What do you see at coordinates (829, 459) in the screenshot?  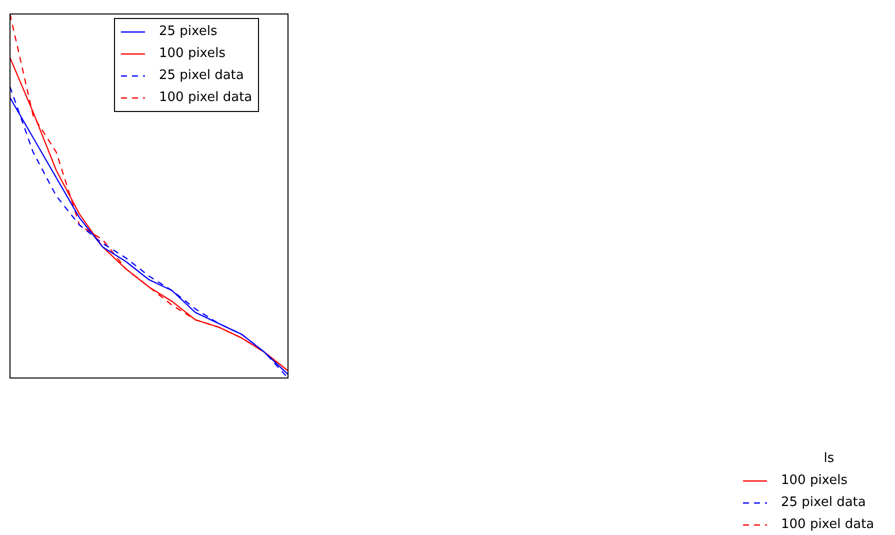 I see `text: ls` at bounding box center [829, 459].